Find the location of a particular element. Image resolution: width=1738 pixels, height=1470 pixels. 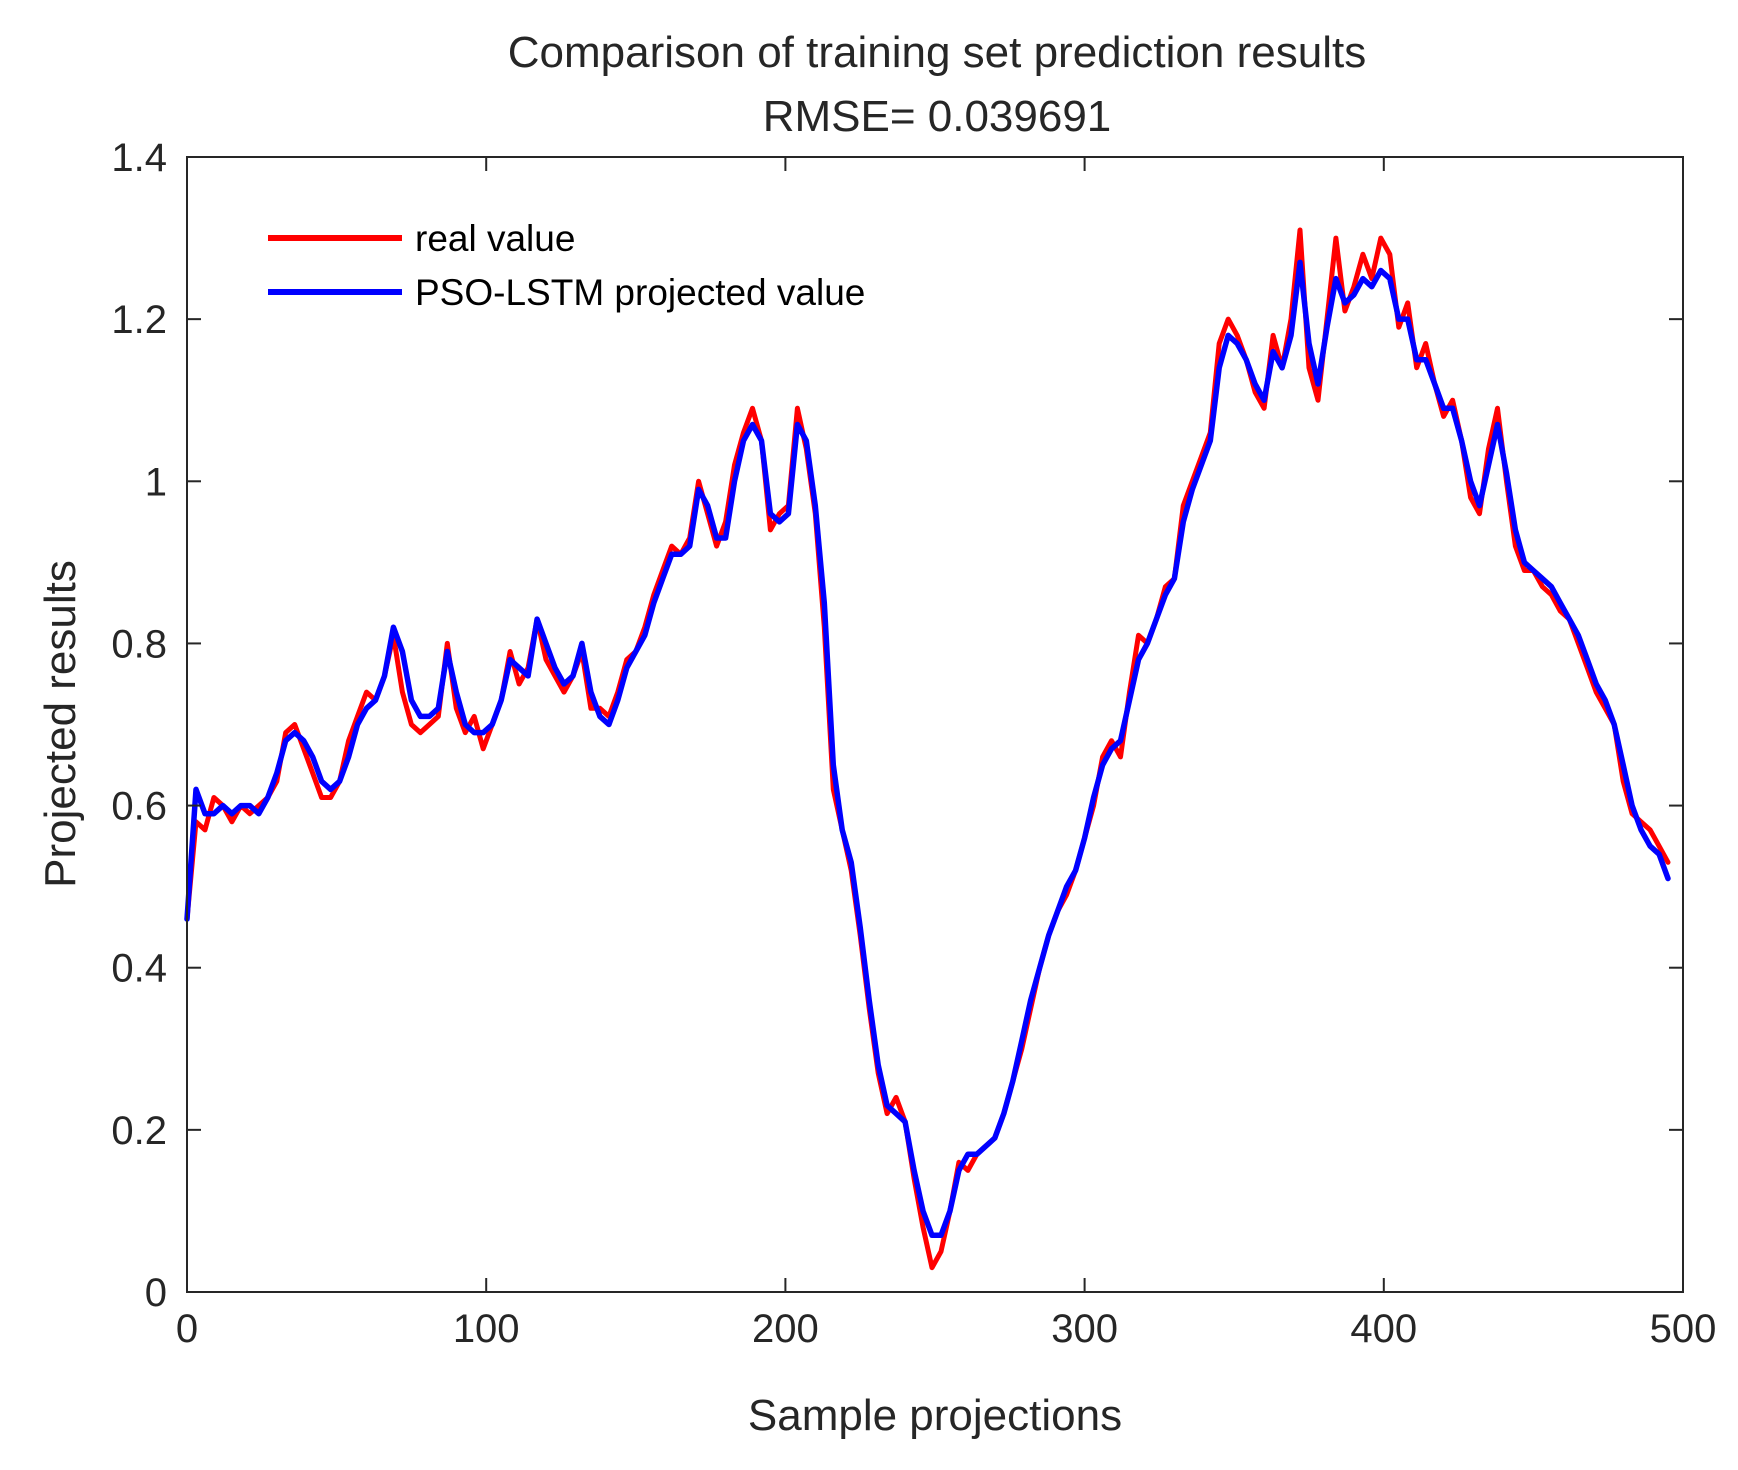

y-tick-label: 1.4 is located at coordinates (139, 158).